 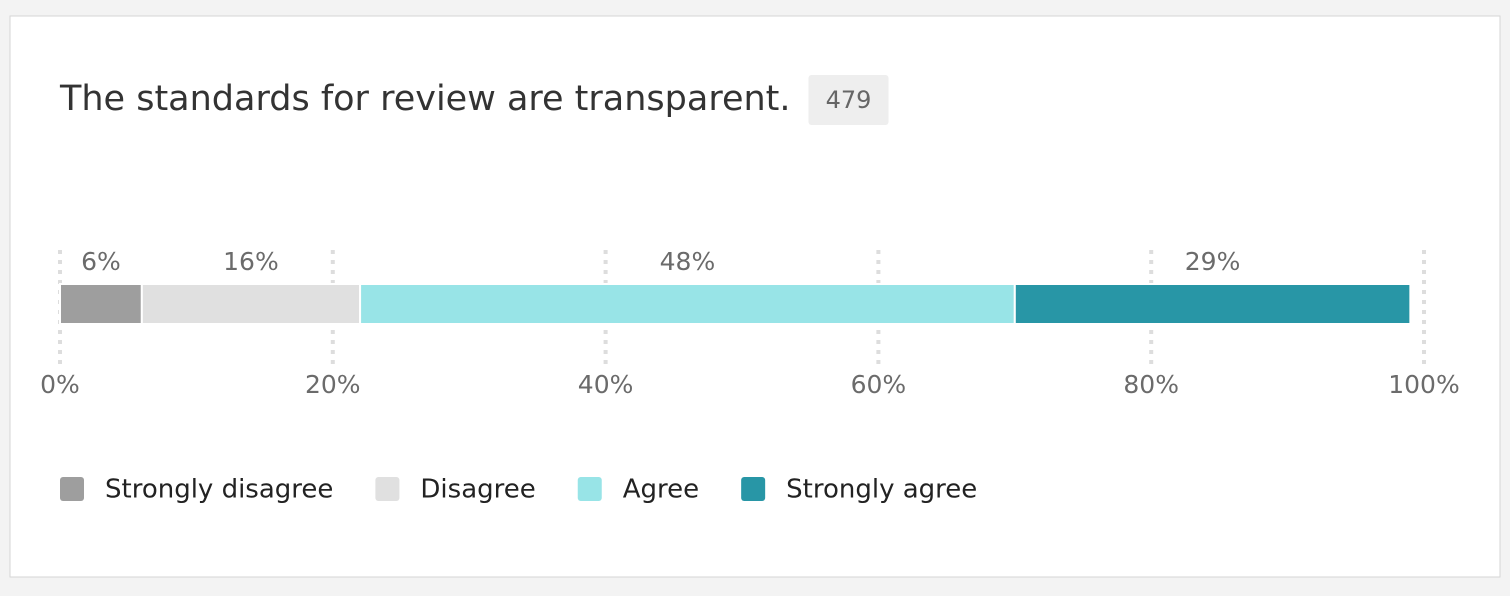 What do you see at coordinates (879, 384) in the screenshot?
I see `x-tick-label: 60%` at bounding box center [879, 384].